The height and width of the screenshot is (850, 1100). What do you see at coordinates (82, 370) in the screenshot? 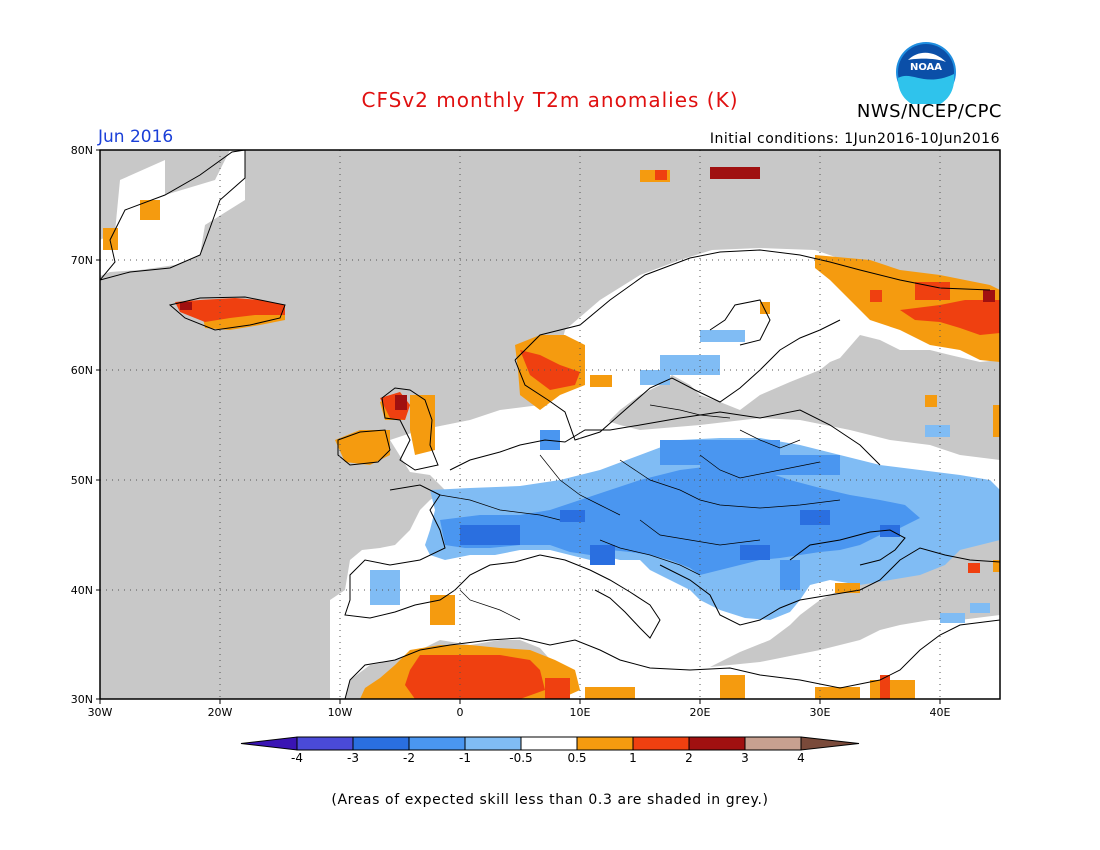
I see `lat-label-60n: 60N` at bounding box center [82, 370].